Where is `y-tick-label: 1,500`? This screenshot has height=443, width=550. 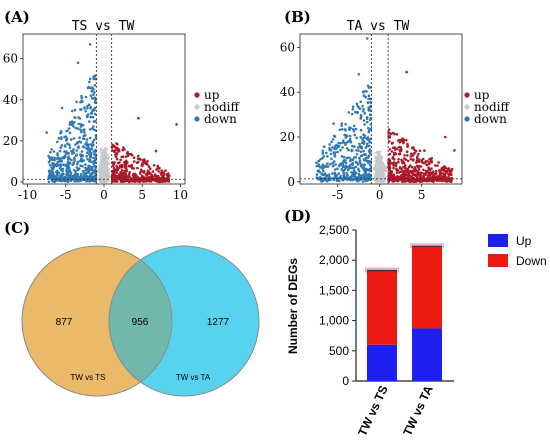
y-tick-label: 1,500 is located at coordinates (334, 290).